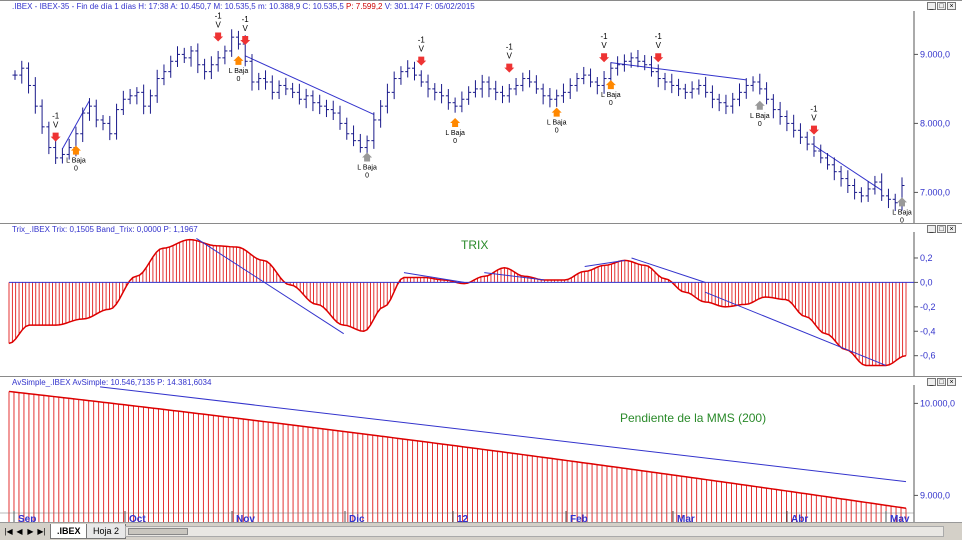 Image resolution: width=962 pixels, height=540 pixels. I want to click on trix-y-tick-label: -0,4, so click(928, 331).